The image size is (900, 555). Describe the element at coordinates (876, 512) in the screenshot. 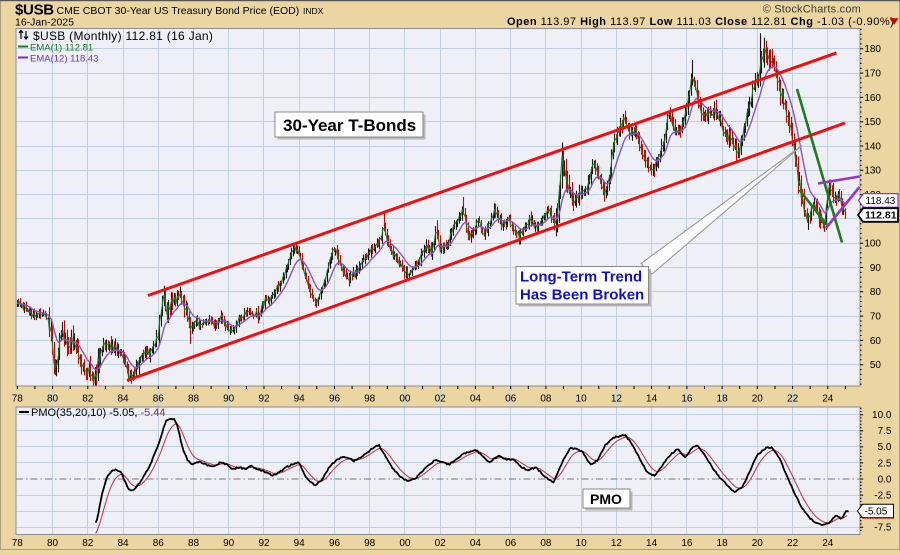

I see `svg-text: -5.05` at that location.